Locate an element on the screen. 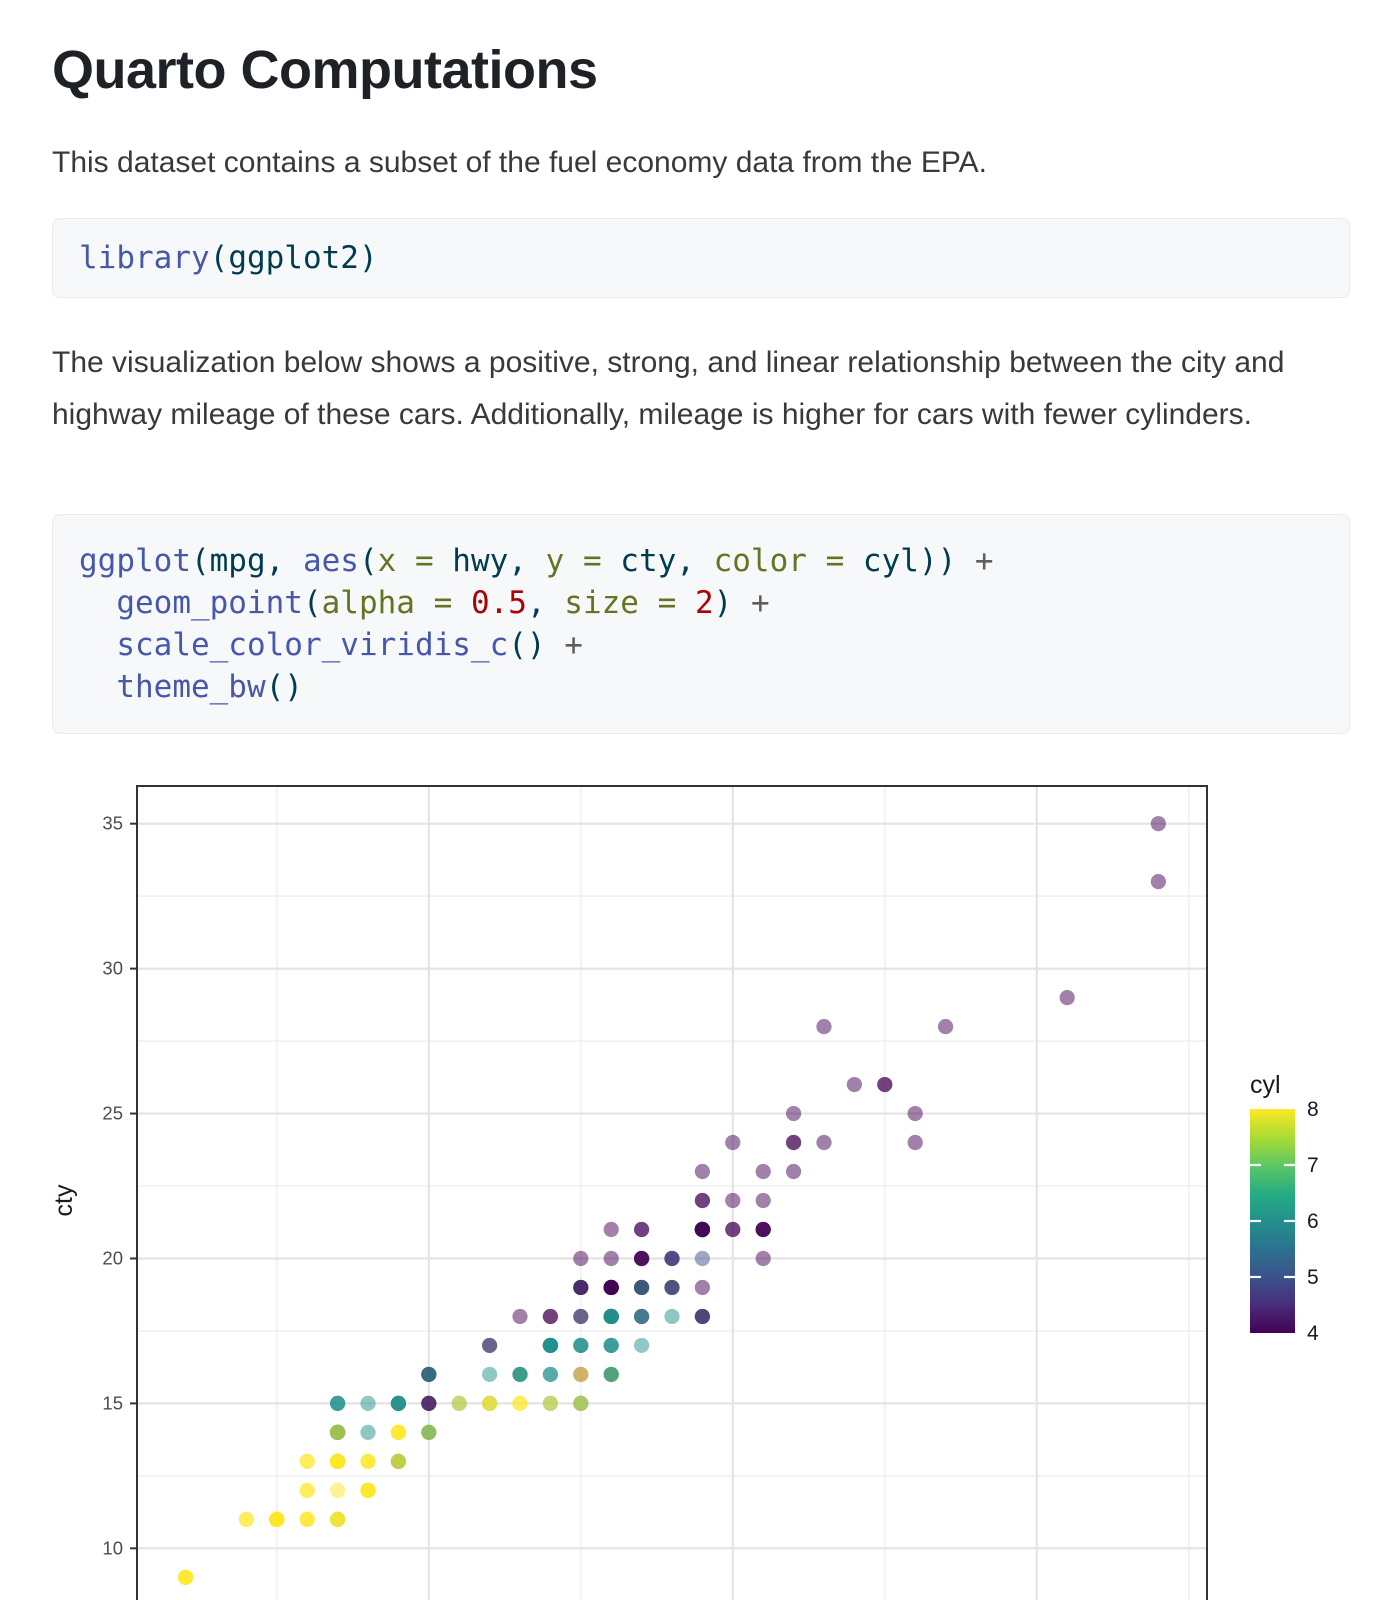  page-title: Quarto Computations is located at coordinates (325, 70).